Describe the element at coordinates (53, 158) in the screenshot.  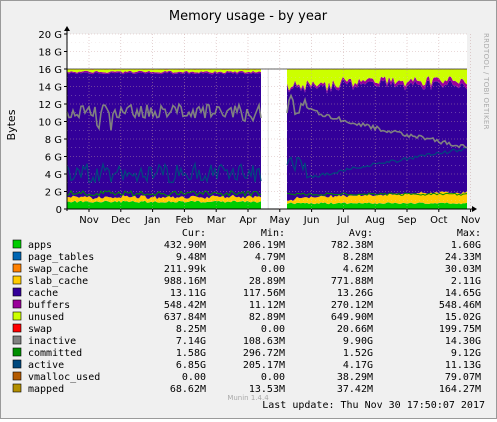
I see `y-tick-label: 6 G` at that location.